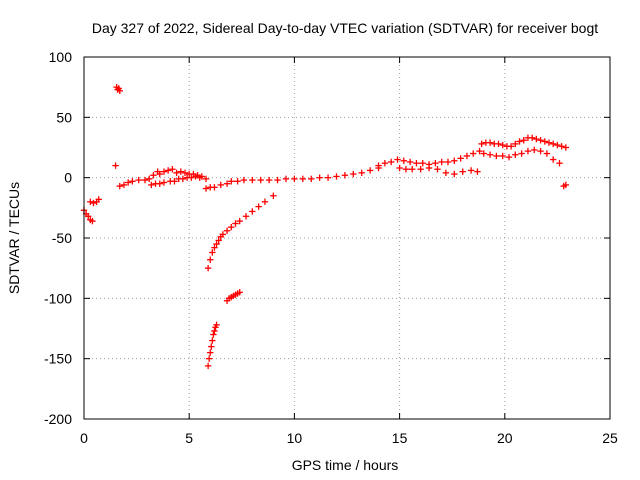 The image size is (640, 480). What do you see at coordinates (295, 438) in the screenshot?
I see `x-tick-label: 10` at bounding box center [295, 438].